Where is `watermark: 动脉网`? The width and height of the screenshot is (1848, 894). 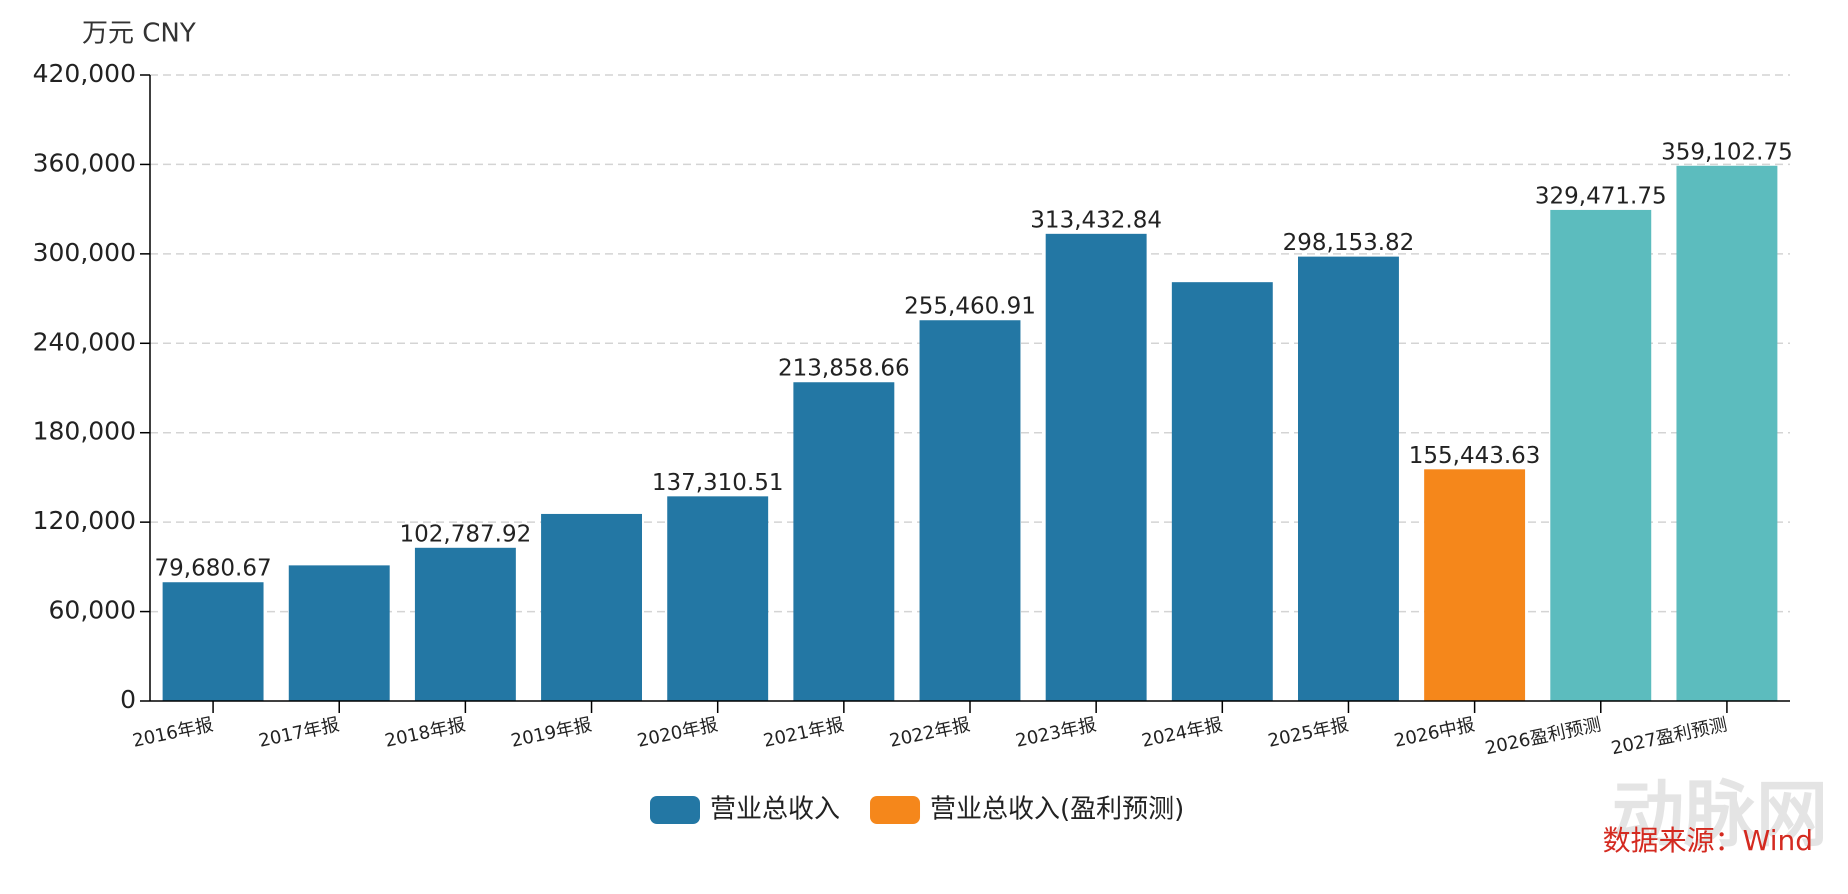 watermark: 动脉网 is located at coordinates (1720, 815).